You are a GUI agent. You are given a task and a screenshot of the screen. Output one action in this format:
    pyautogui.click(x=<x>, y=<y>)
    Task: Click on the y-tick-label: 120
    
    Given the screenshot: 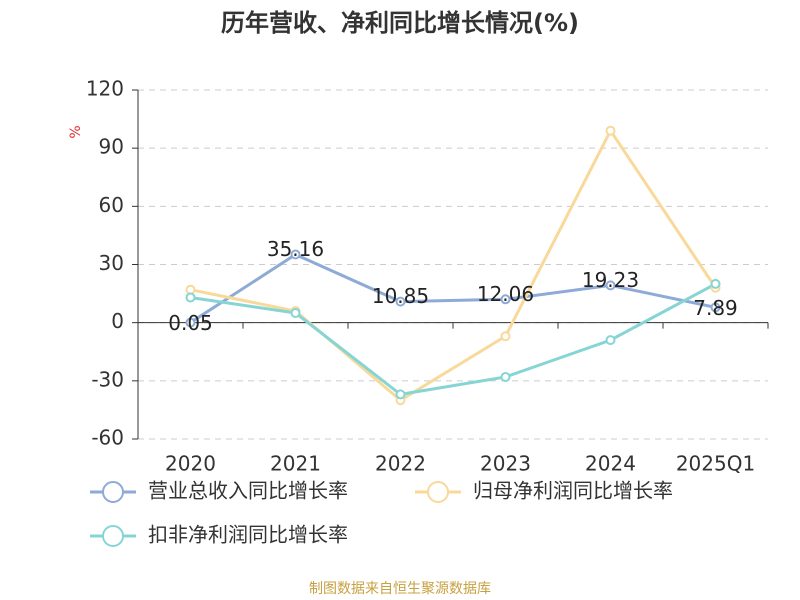 What is the action you would take?
    pyautogui.click(x=105, y=89)
    